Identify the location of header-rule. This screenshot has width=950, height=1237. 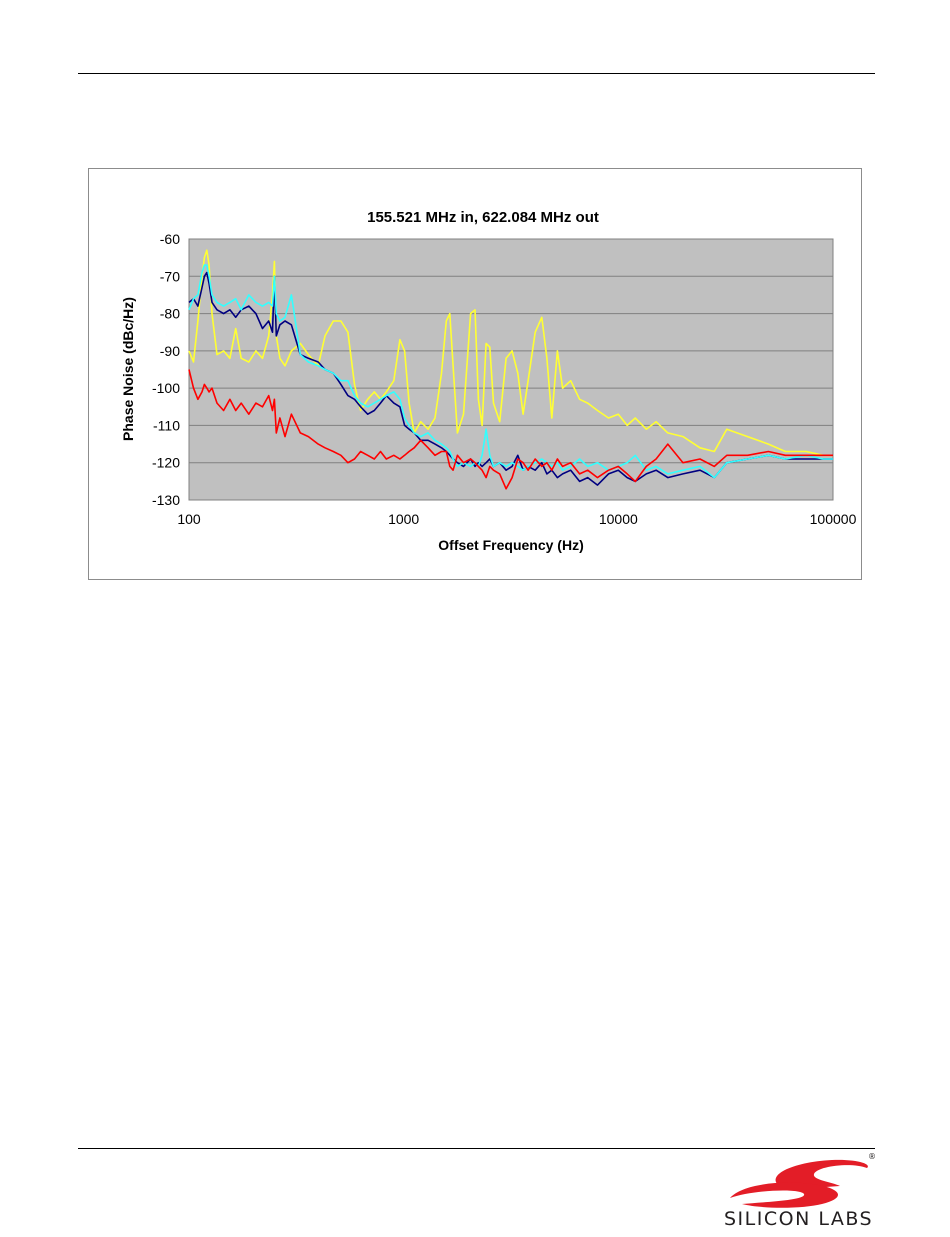
(476, 73).